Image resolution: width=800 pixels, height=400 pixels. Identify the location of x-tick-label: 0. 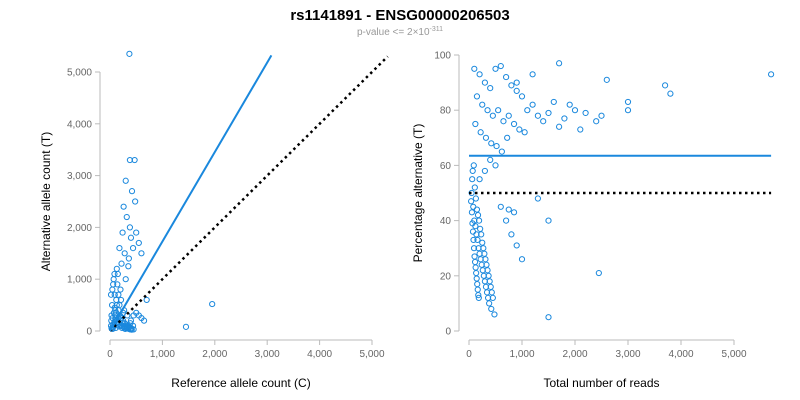
(110, 354).